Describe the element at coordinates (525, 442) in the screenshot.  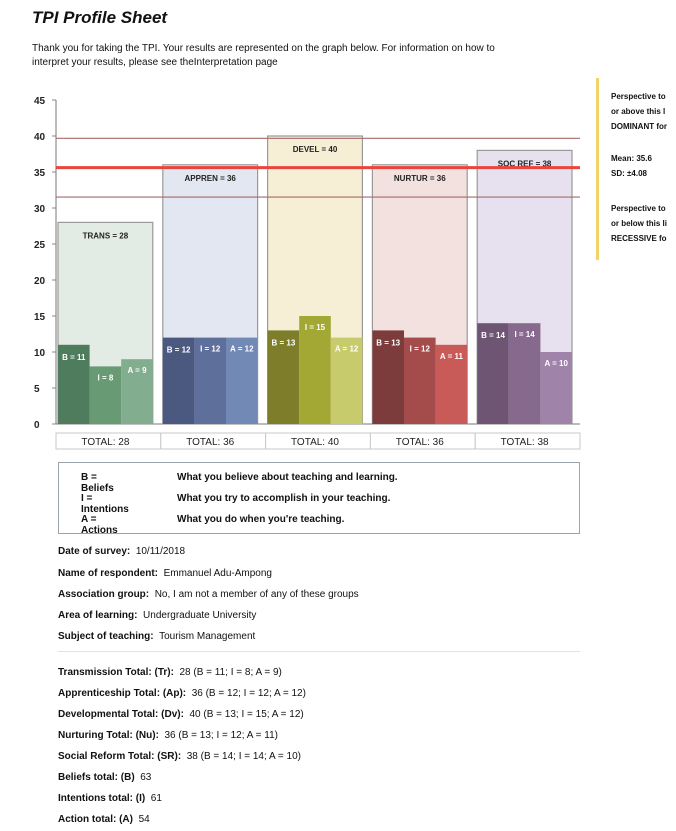
I see `total-cell-label: TOTAL: 38` at that location.